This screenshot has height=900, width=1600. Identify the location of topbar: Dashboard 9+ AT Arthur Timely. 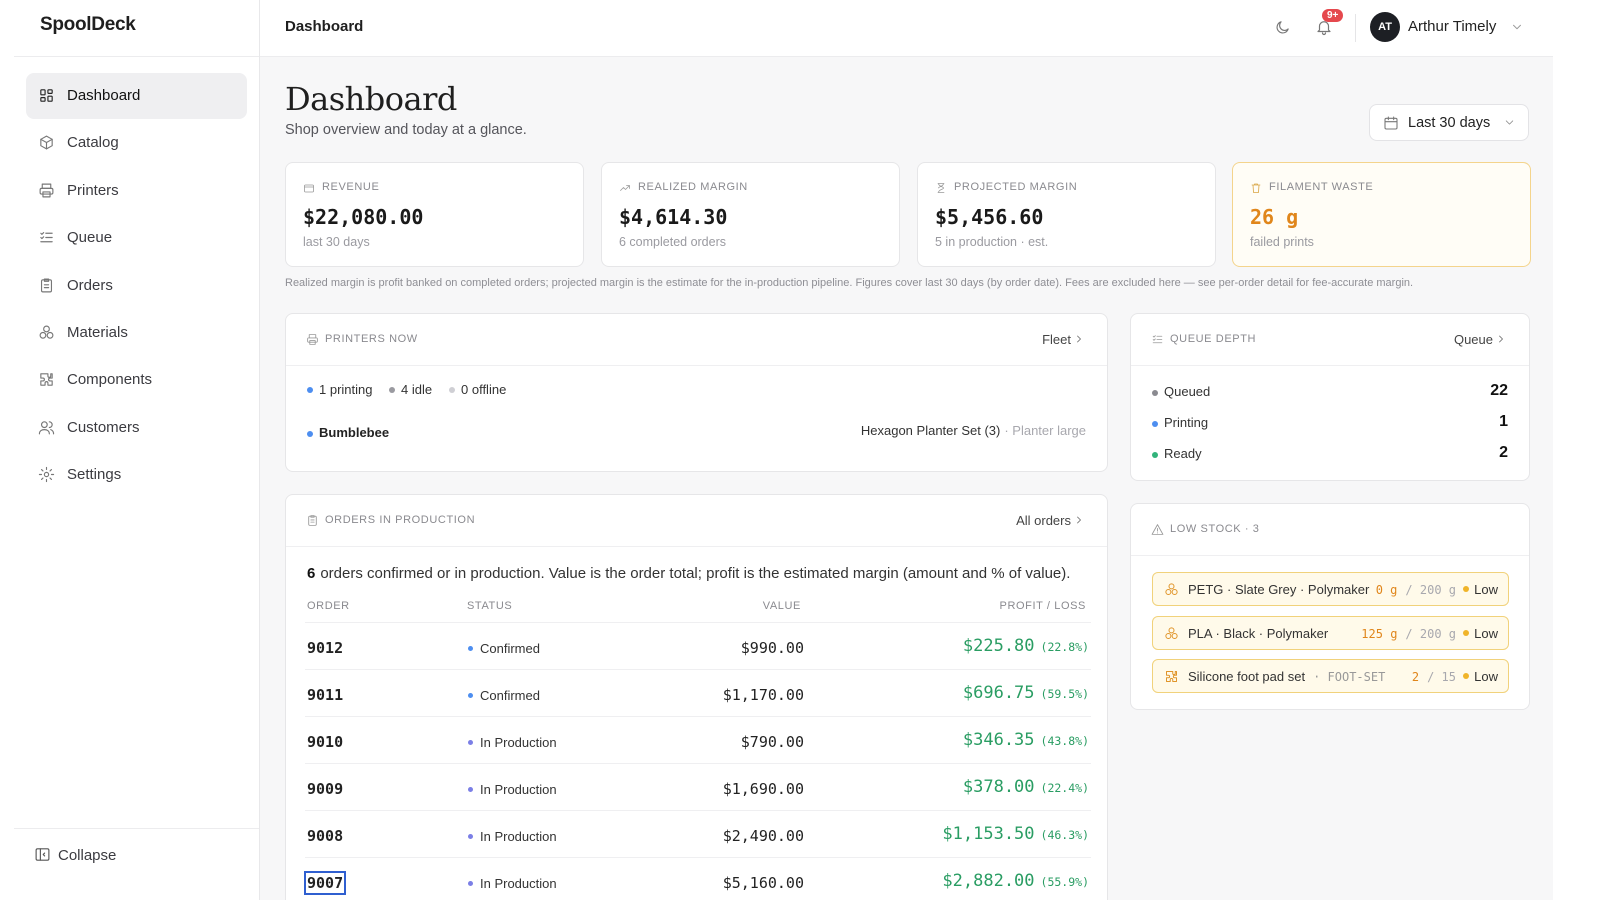
(906, 28).